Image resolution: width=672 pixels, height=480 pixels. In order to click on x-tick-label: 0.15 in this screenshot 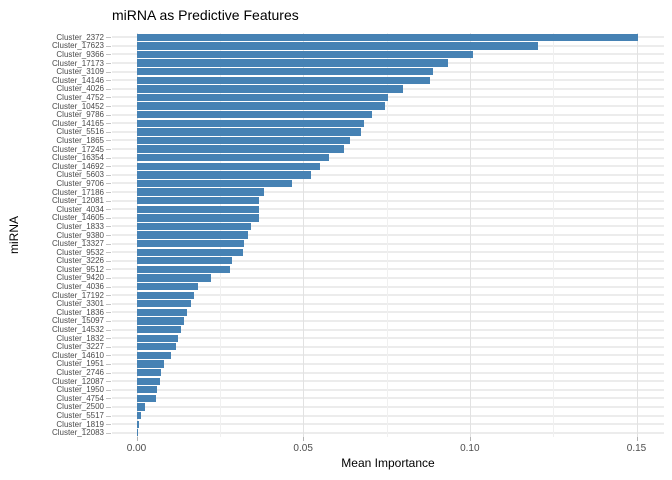, I will do `click(636, 448)`.